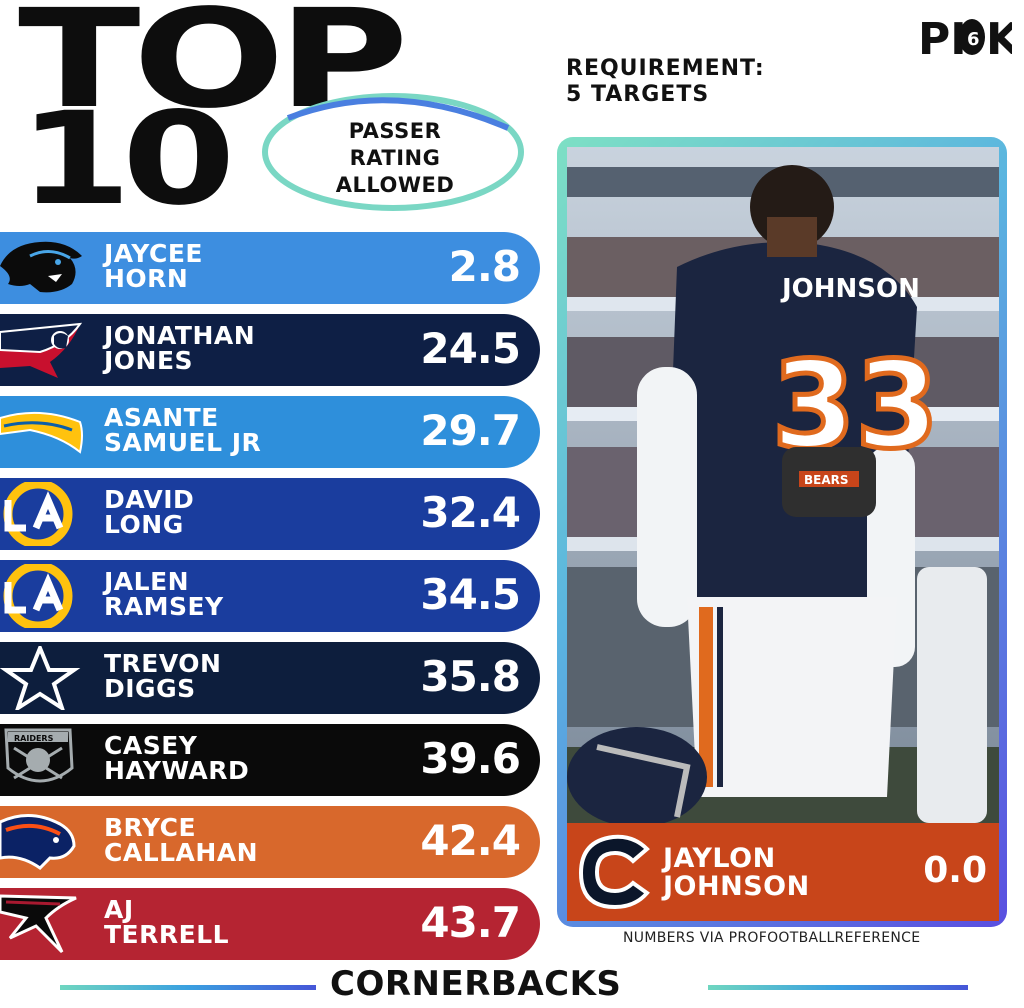 The height and width of the screenshot is (1008, 1024). Describe the element at coordinates (41, 350) in the screenshot. I see `patriots-logo-icon` at that location.